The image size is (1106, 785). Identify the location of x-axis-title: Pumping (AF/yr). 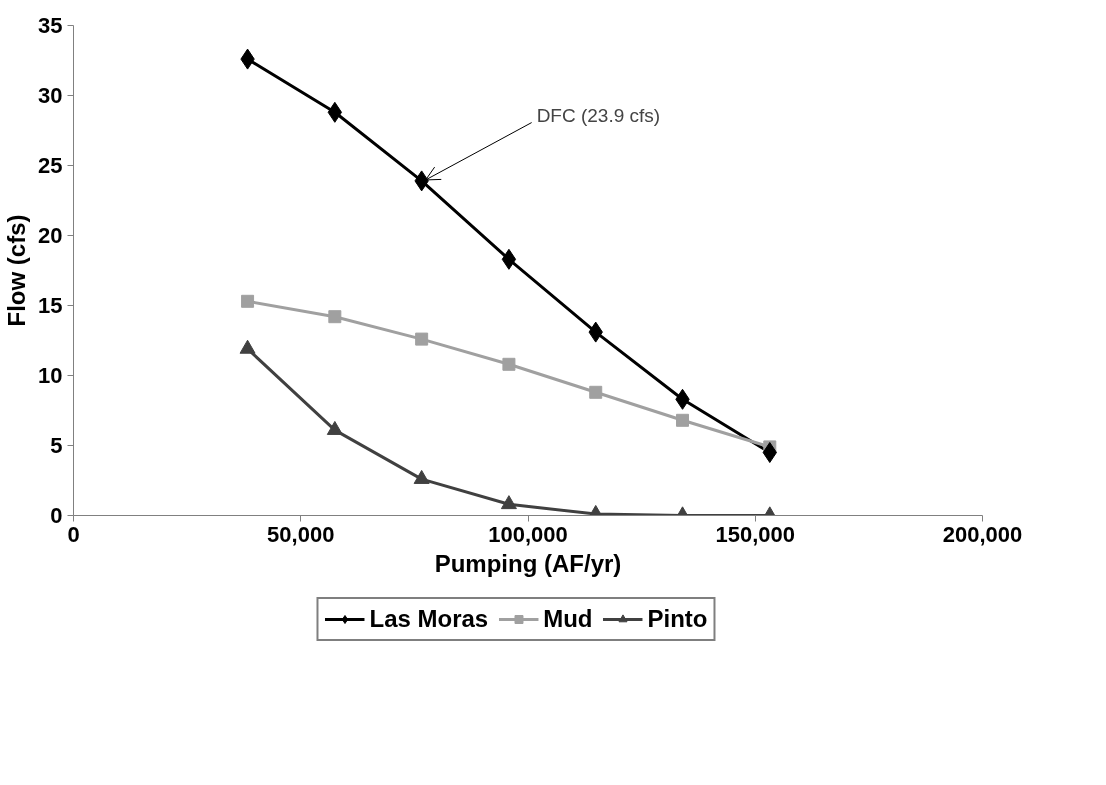
(528, 563).